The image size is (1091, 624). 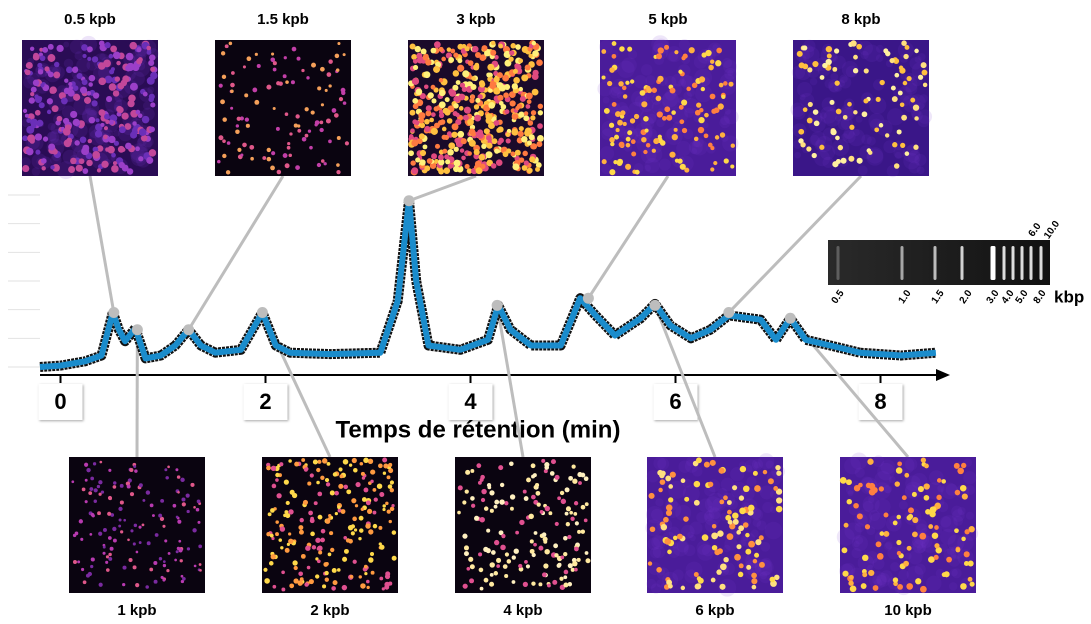 I want to click on x-tick-box, so click(x=60, y=402).